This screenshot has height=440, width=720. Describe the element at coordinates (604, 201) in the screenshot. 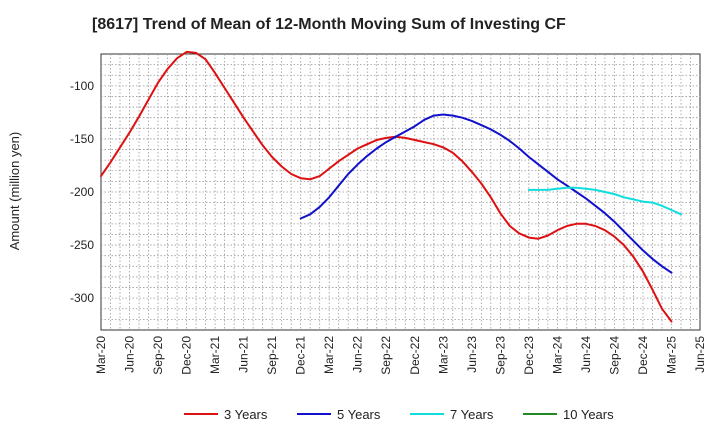

I see `series-line-7-years` at that location.